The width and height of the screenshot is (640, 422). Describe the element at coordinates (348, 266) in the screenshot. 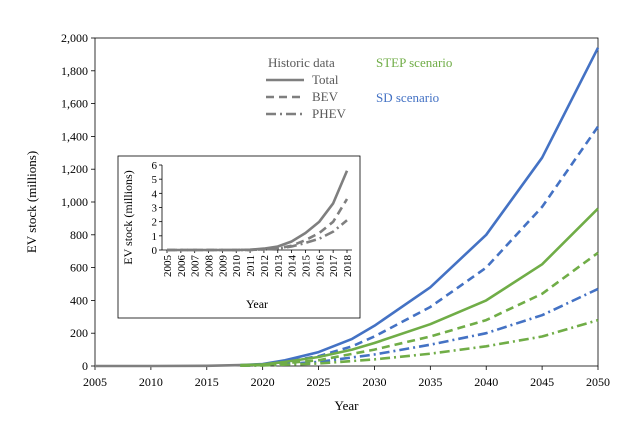

I see `inset-x-tick-label: 2018` at that location.